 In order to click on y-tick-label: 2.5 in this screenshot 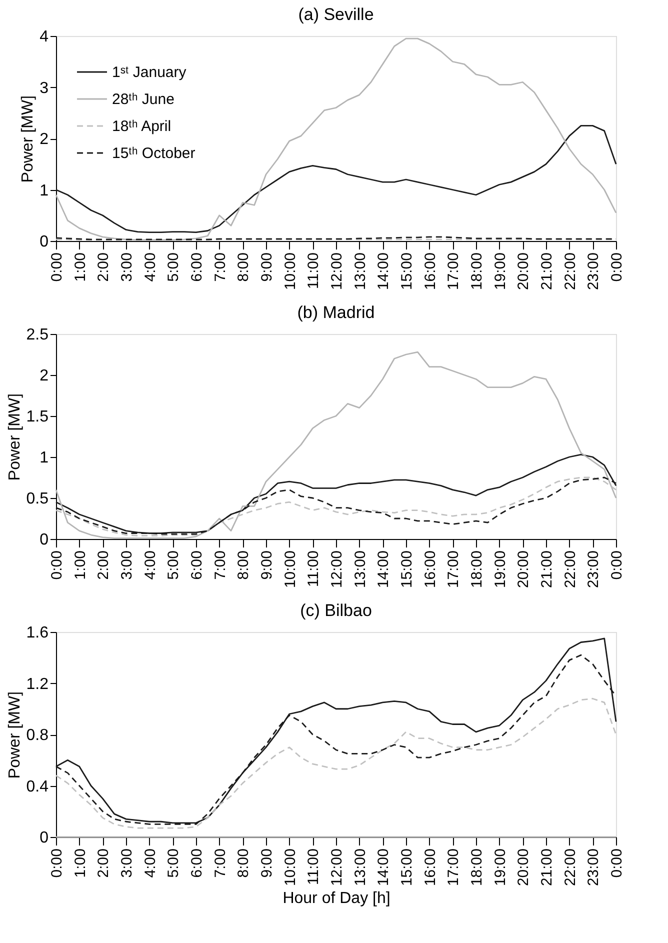, I will do `click(37, 335)`.